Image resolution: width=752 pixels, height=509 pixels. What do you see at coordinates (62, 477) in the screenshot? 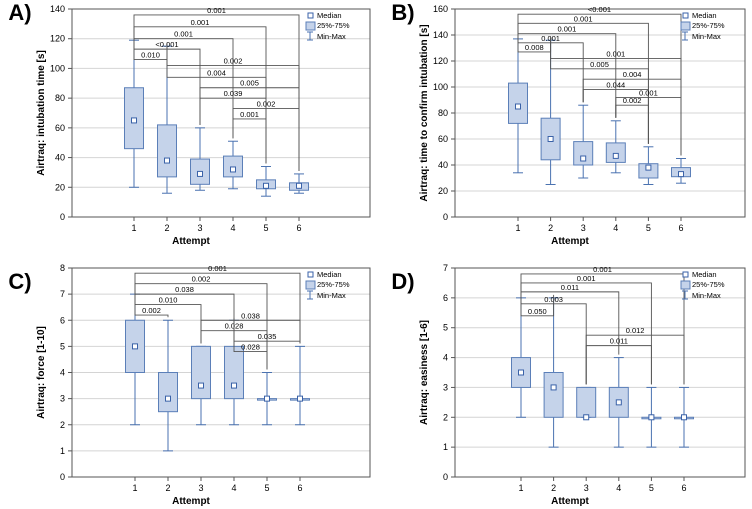
I see `y-tick-label: 0` at bounding box center [62, 477].